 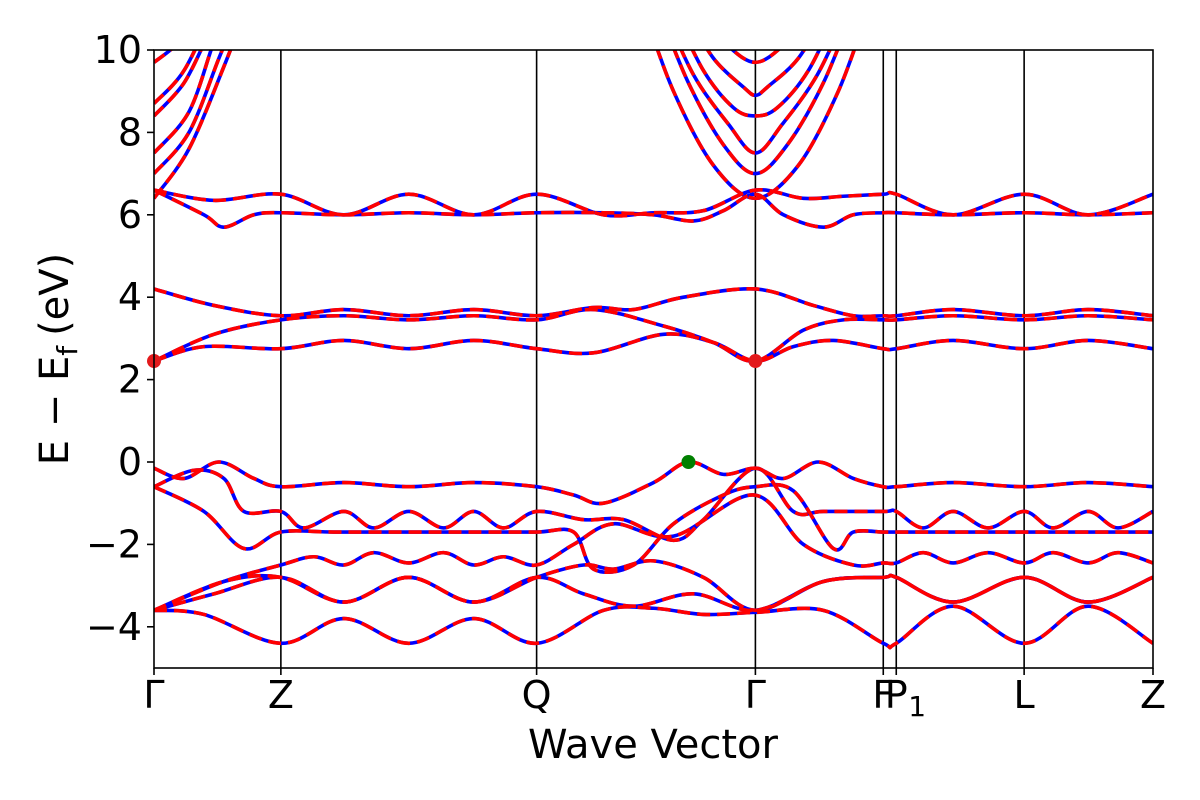 I want to click on y-tick-label: 10, so click(x=118, y=50).